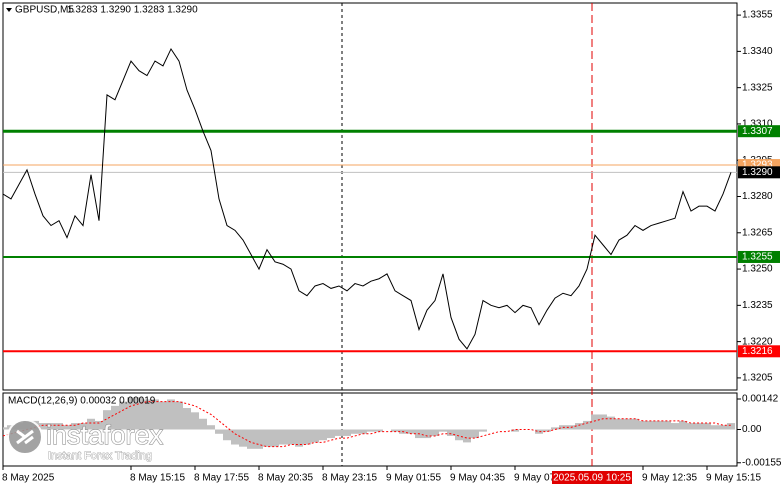 The width and height of the screenshot is (781, 489). I want to click on y-tick-label: 1.3310, so click(757, 124).